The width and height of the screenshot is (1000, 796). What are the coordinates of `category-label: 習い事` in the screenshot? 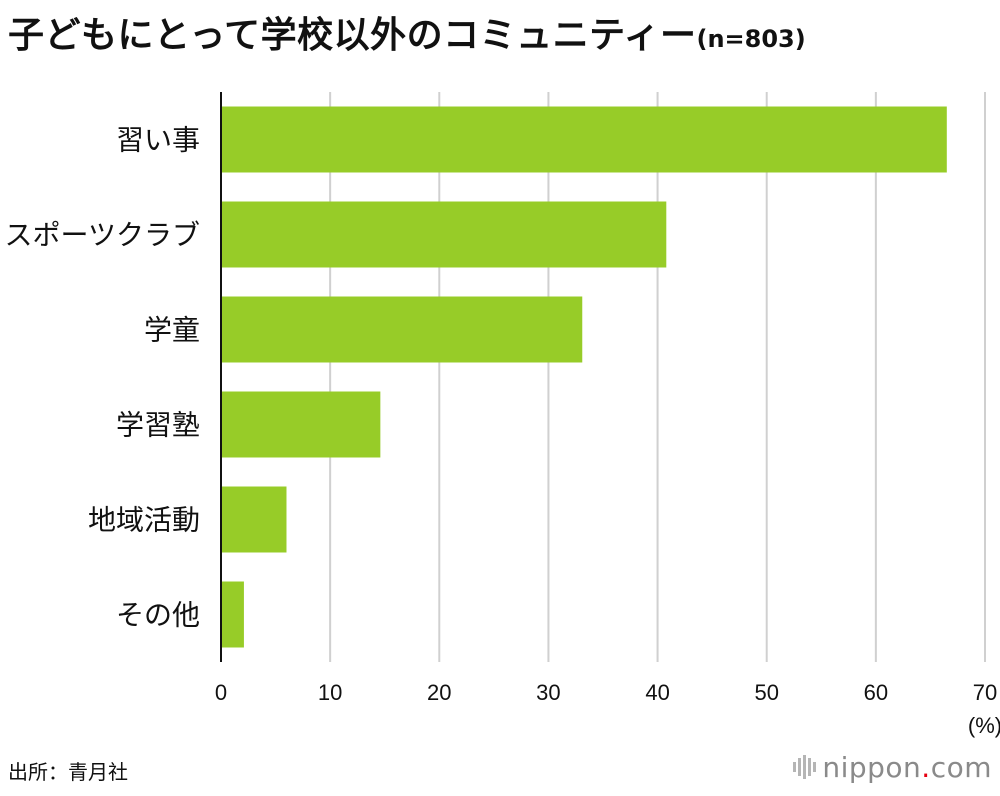 It's located at (158, 140).